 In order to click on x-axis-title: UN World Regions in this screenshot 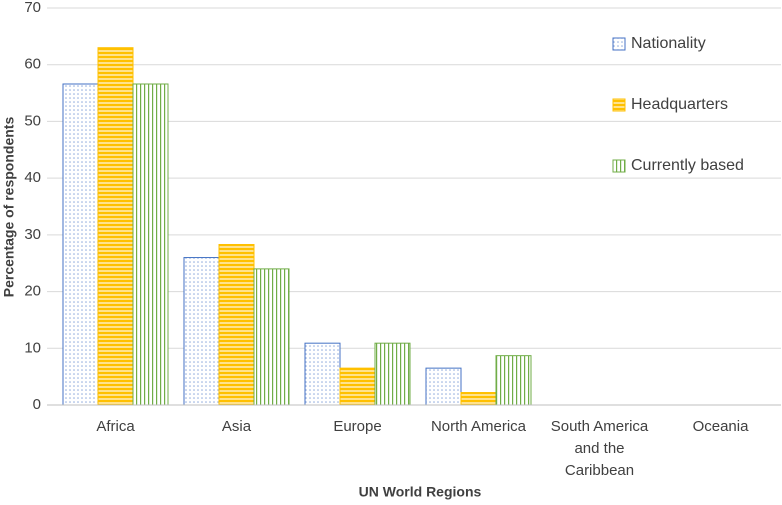, I will do `click(420, 492)`.